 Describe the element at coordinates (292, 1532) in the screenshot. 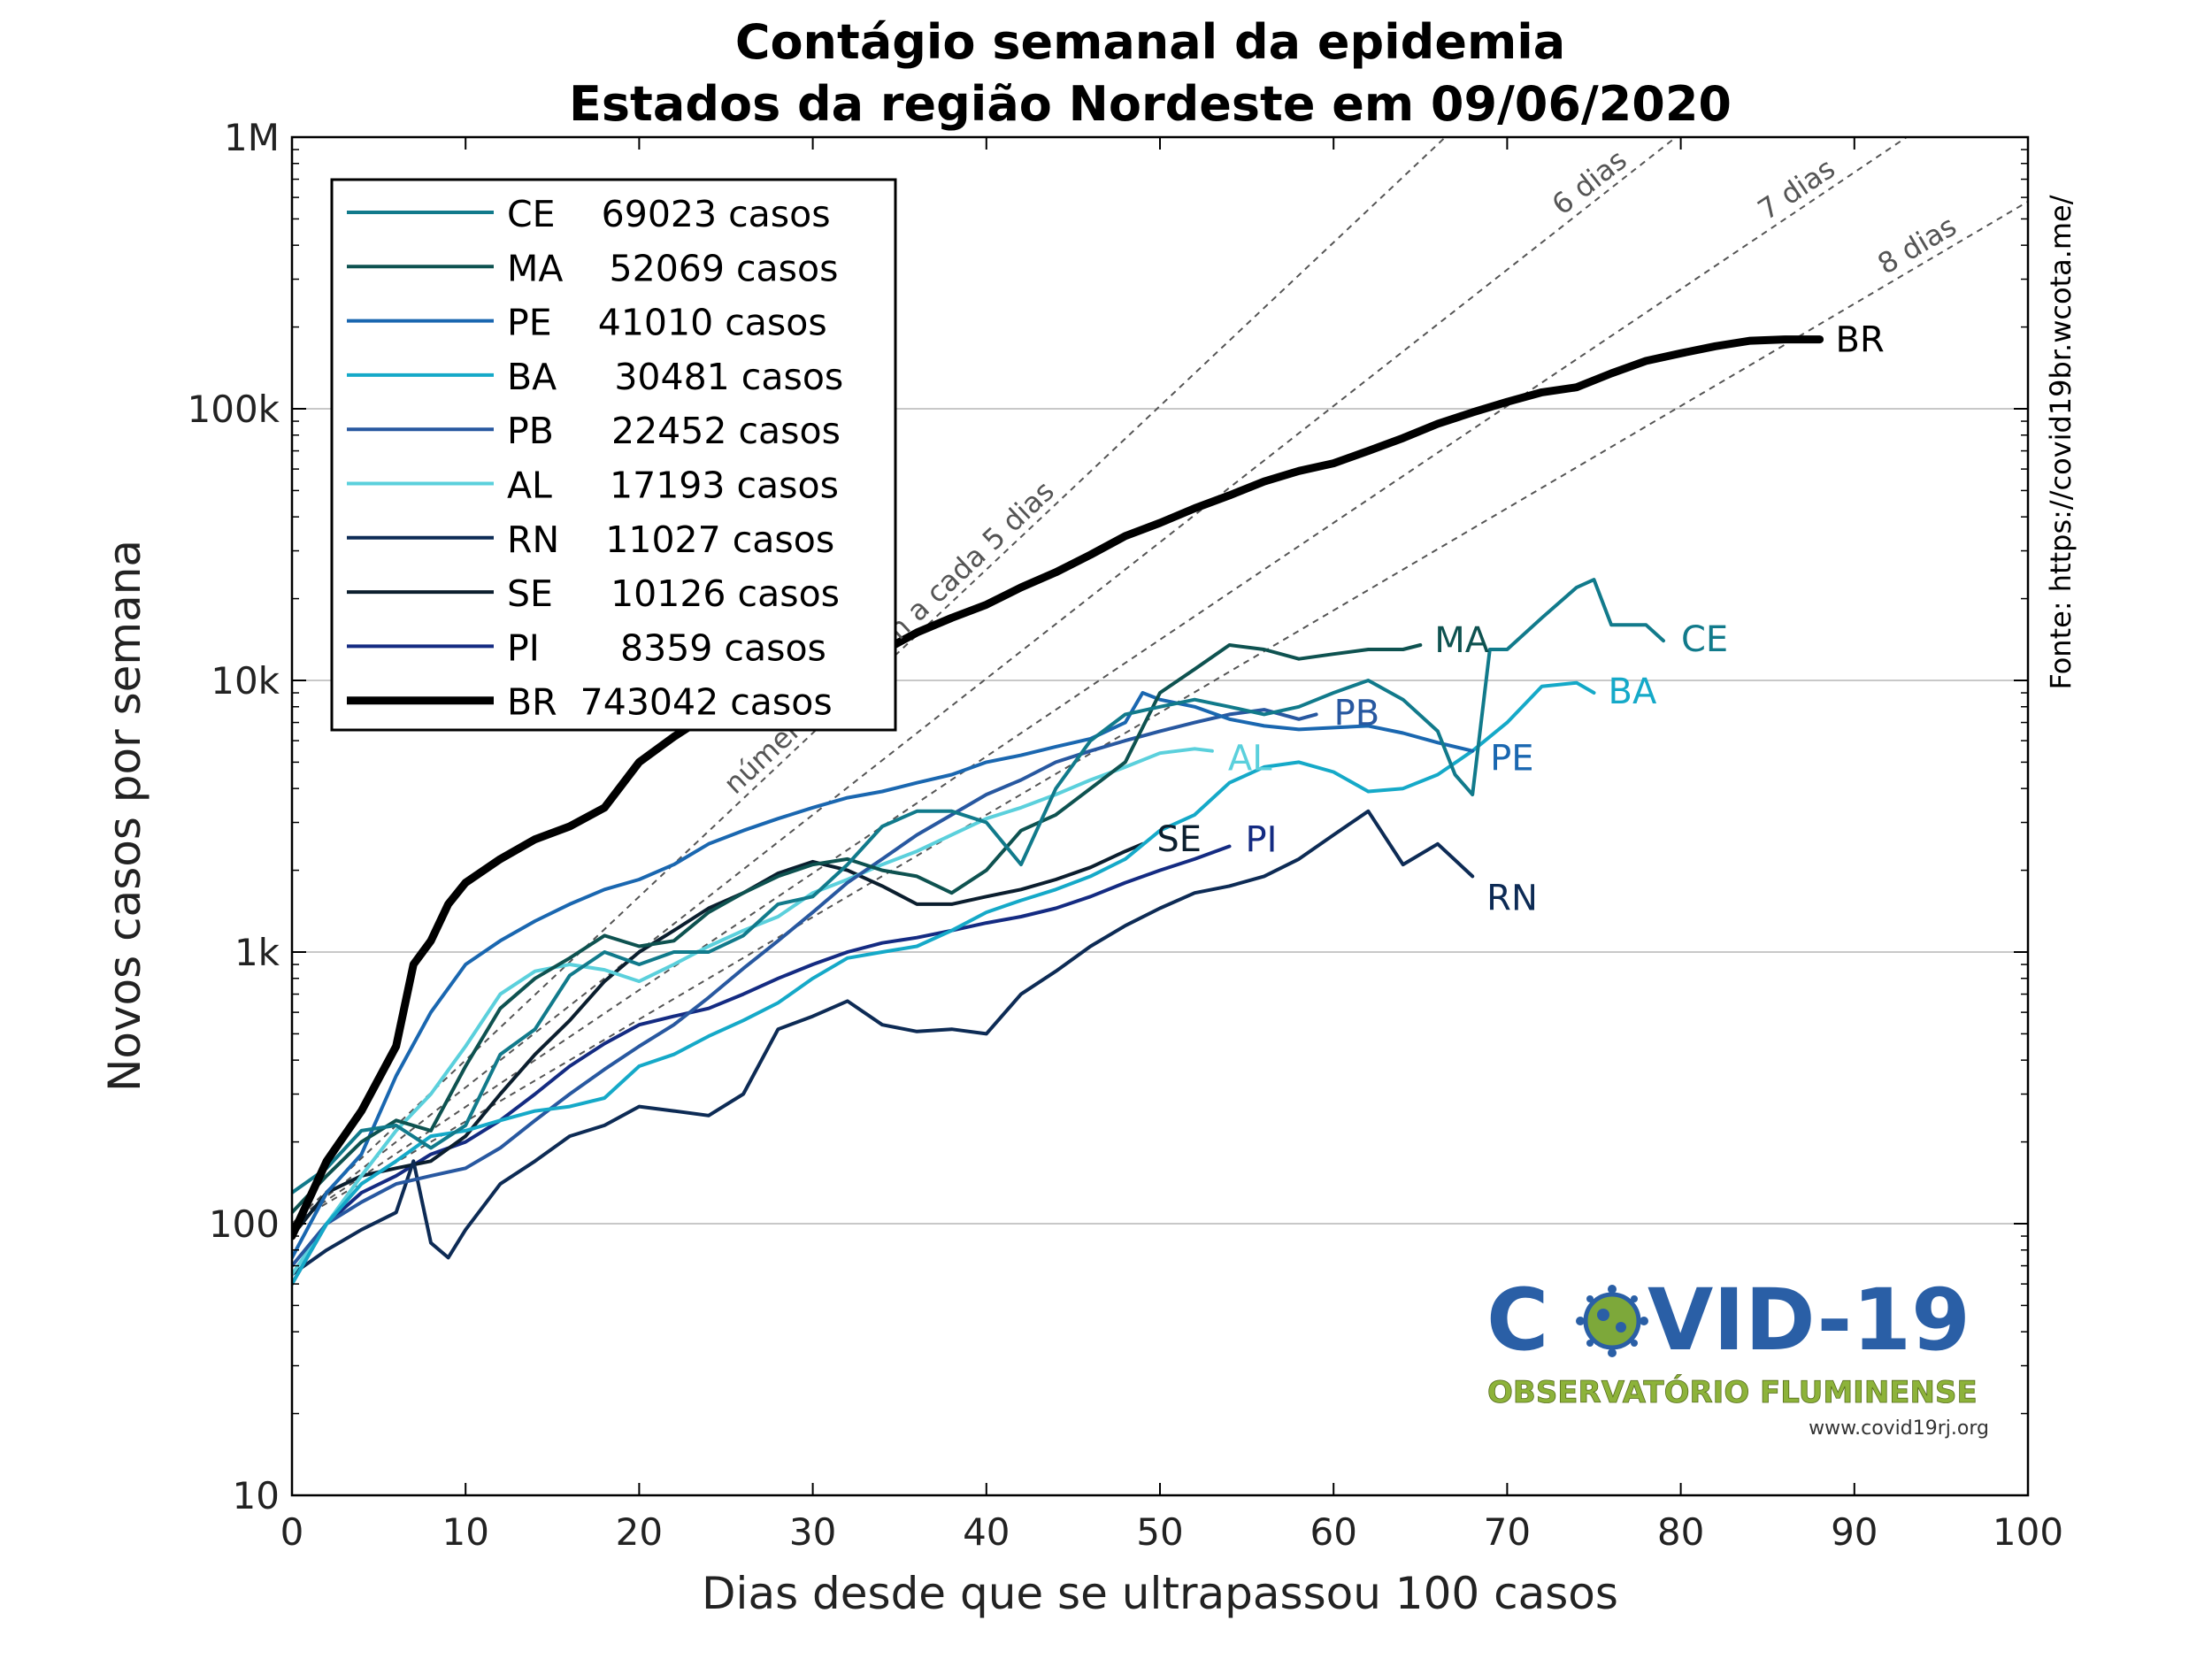

I see `x-tick-label: 0` at that location.